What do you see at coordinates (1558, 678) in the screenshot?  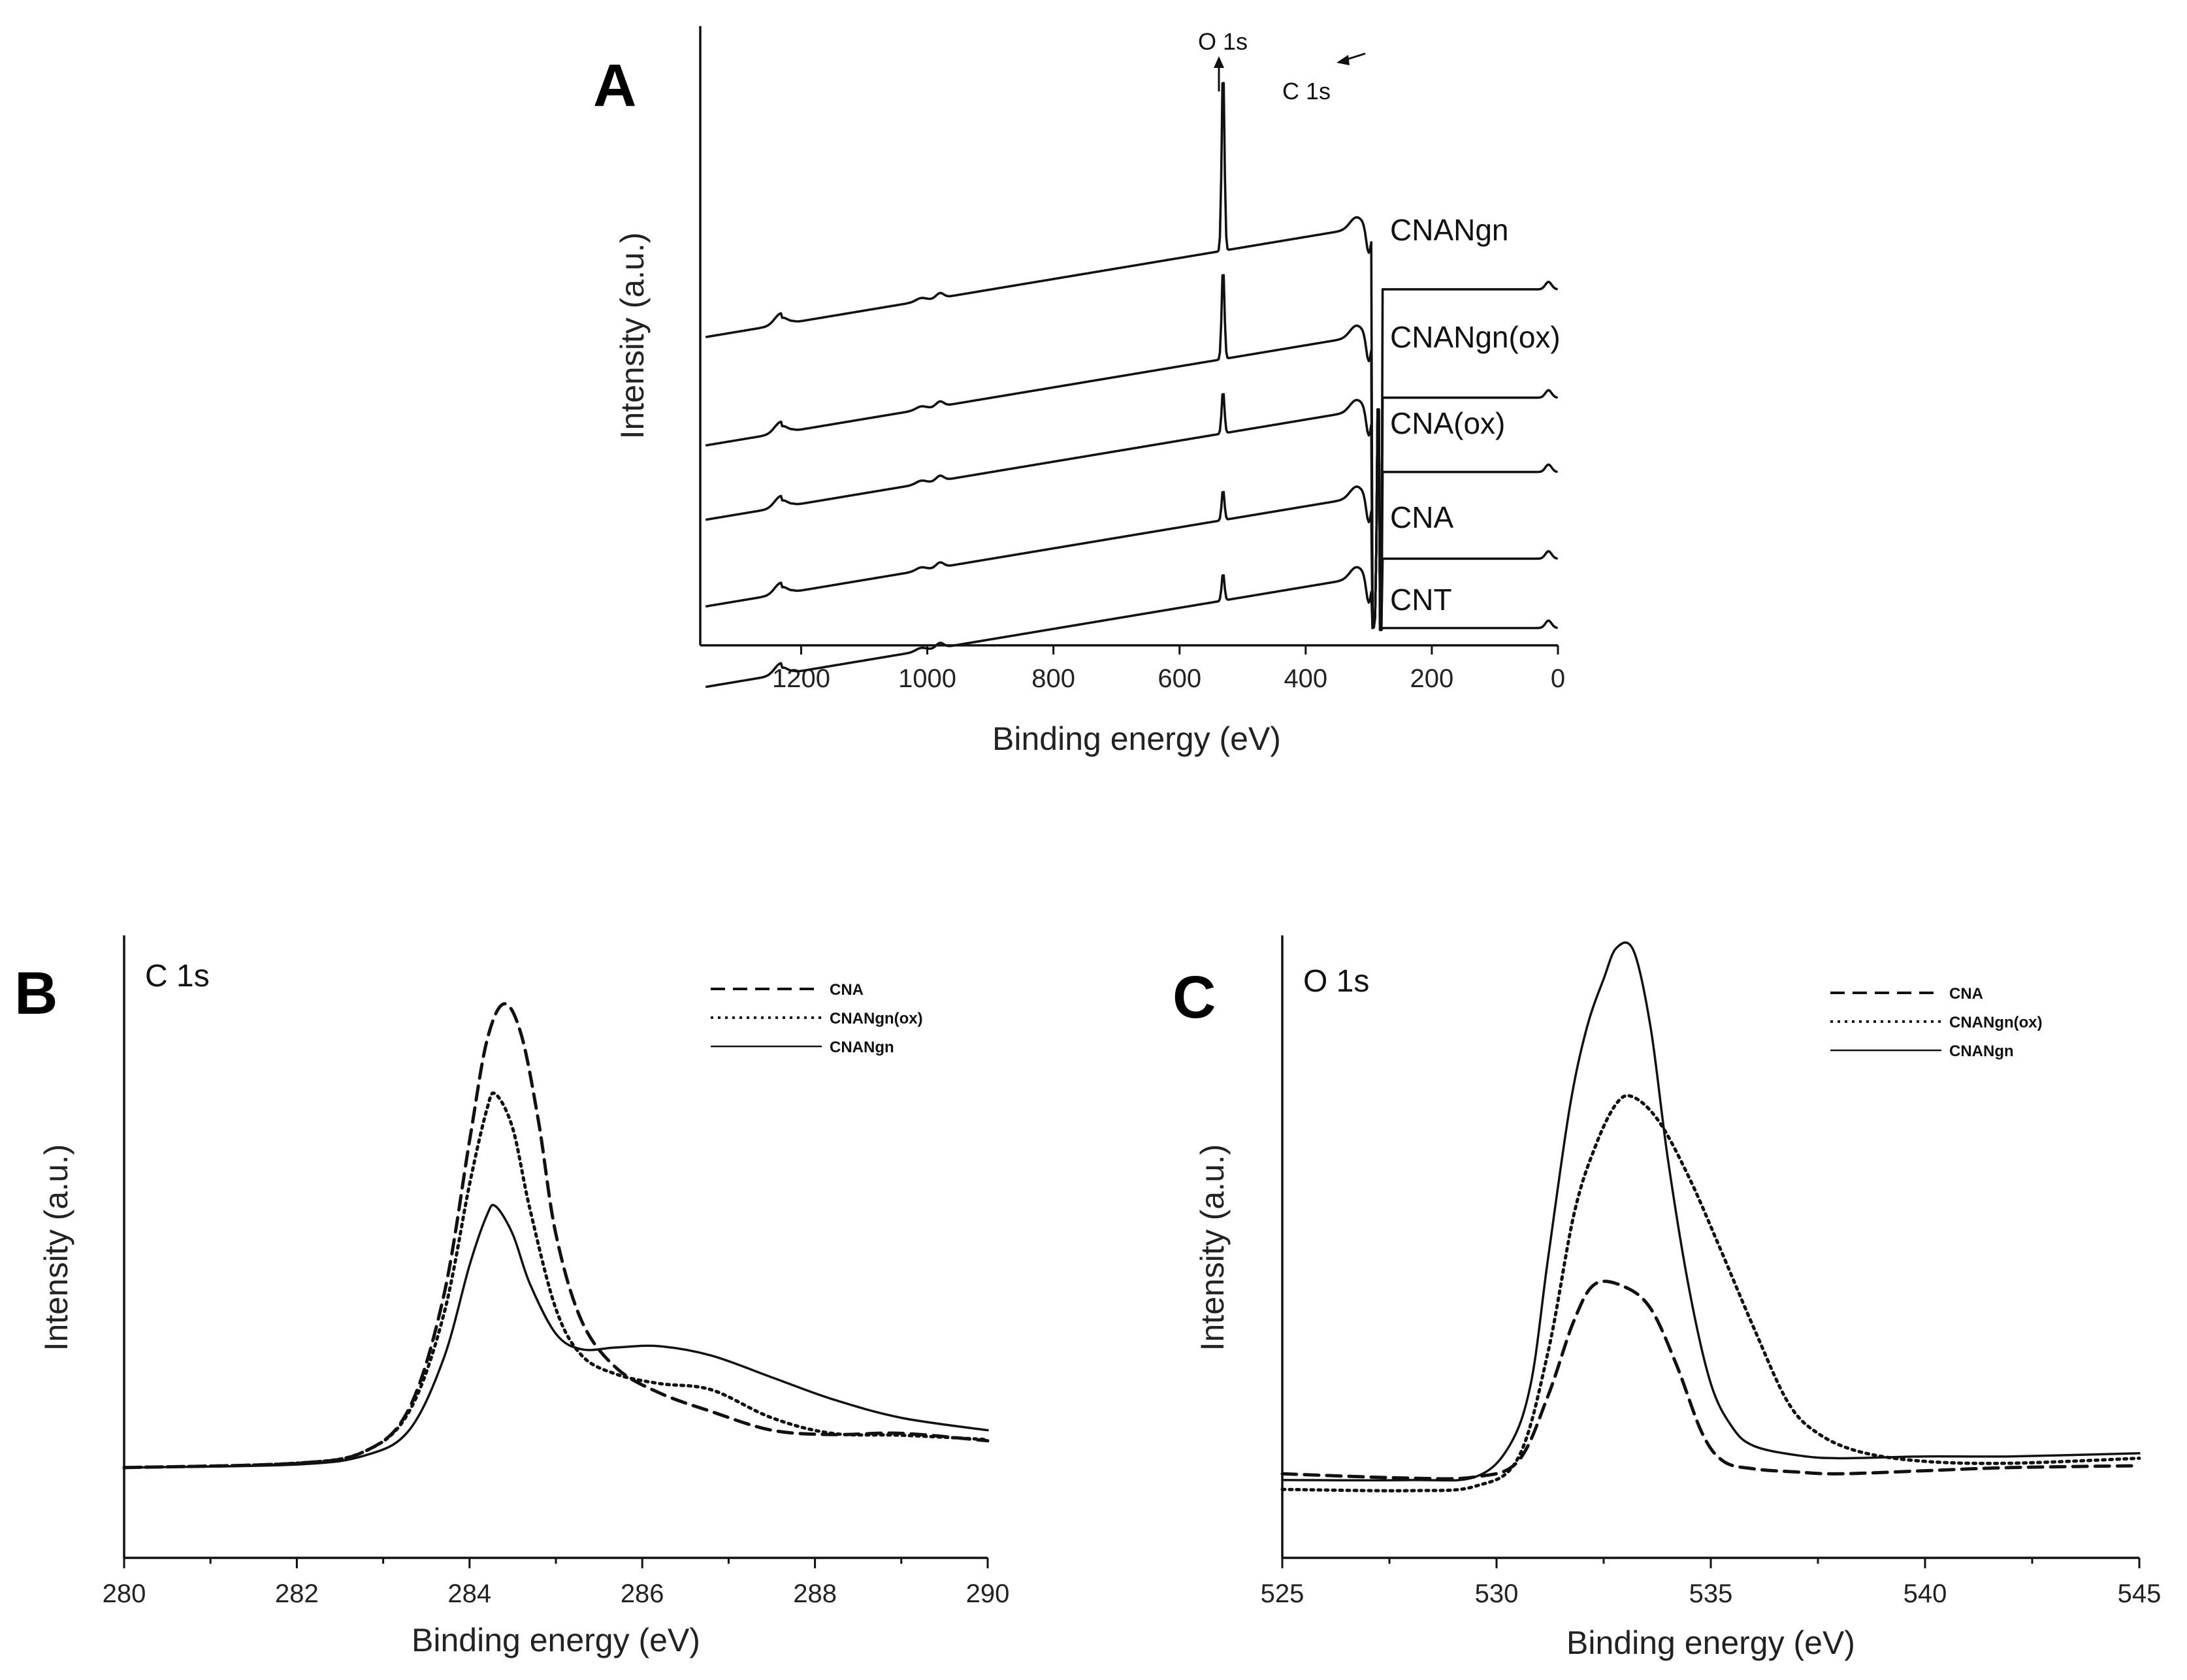 I see `panel-a-x-tick-label: 0` at bounding box center [1558, 678].